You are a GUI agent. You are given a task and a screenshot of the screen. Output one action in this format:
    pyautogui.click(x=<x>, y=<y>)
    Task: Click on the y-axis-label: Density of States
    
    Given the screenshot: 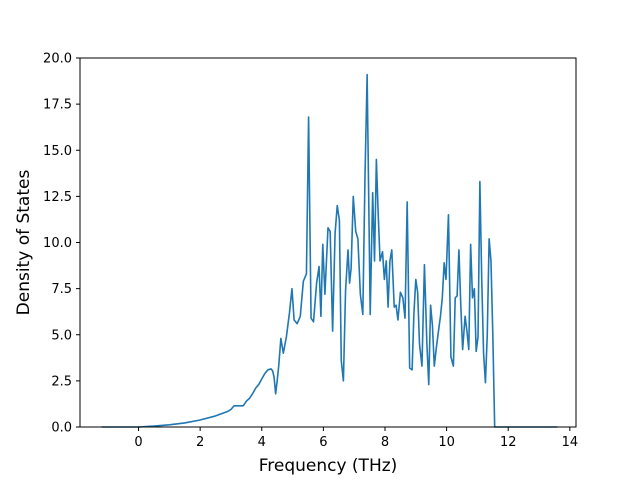 What is the action you would take?
    pyautogui.click(x=24, y=243)
    